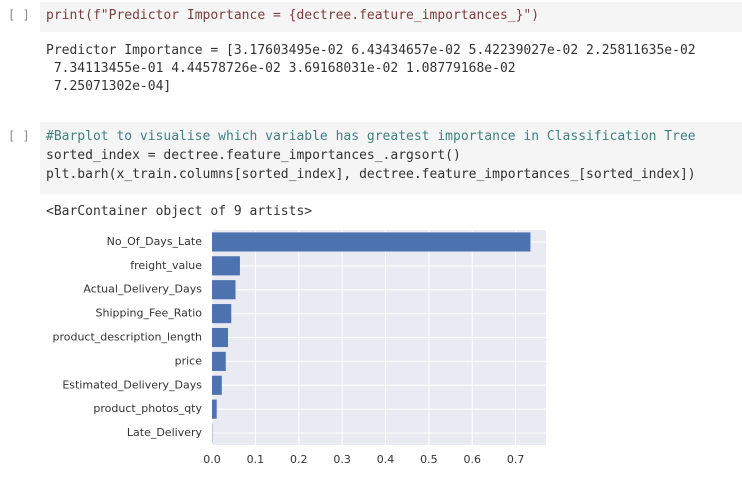  I want to click on y-tick-label: Late_Delivery, so click(165, 432).